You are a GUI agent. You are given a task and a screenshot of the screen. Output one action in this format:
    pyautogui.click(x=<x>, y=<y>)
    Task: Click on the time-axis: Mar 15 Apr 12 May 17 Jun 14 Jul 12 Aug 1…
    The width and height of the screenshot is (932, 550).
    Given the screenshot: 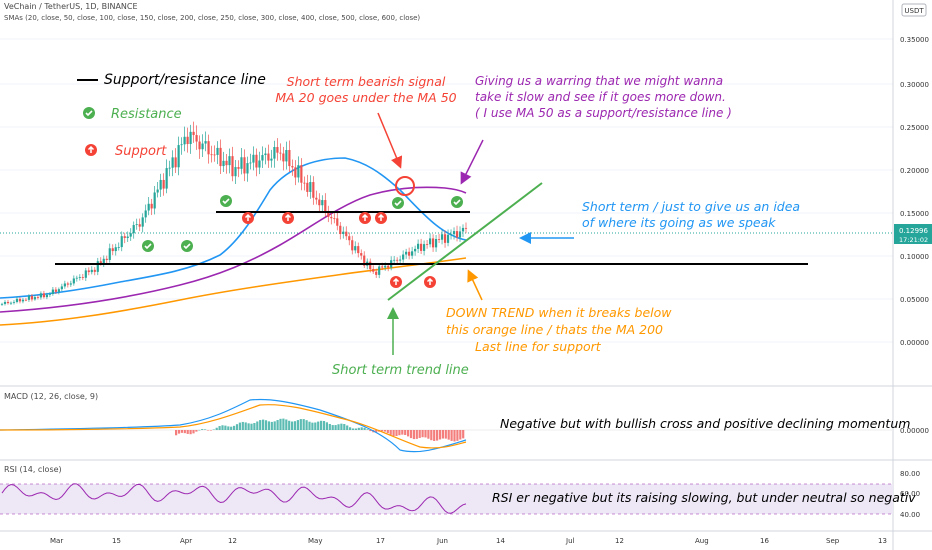 What is the action you would take?
    pyautogui.click(x=468, y=541)
    